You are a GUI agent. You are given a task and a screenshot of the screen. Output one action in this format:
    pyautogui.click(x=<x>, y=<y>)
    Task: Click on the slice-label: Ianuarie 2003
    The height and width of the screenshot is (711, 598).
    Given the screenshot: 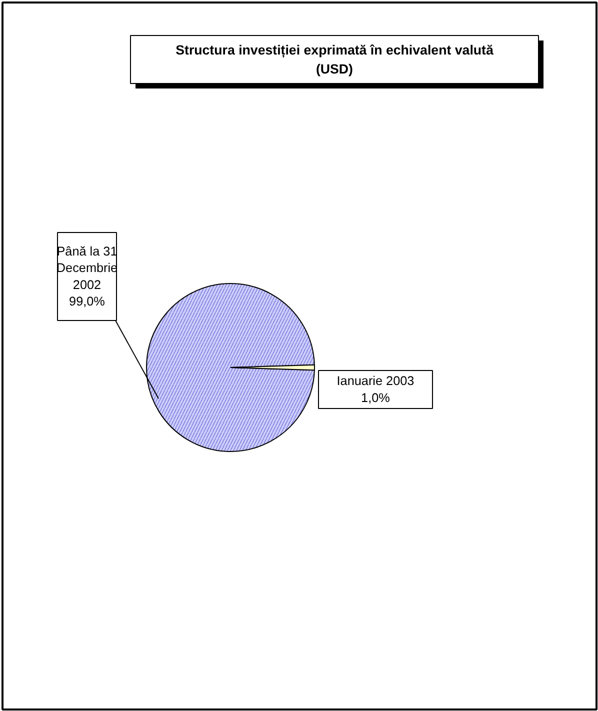 What is the action you would take?
    pyautogui.click(x=375, y=381)
    